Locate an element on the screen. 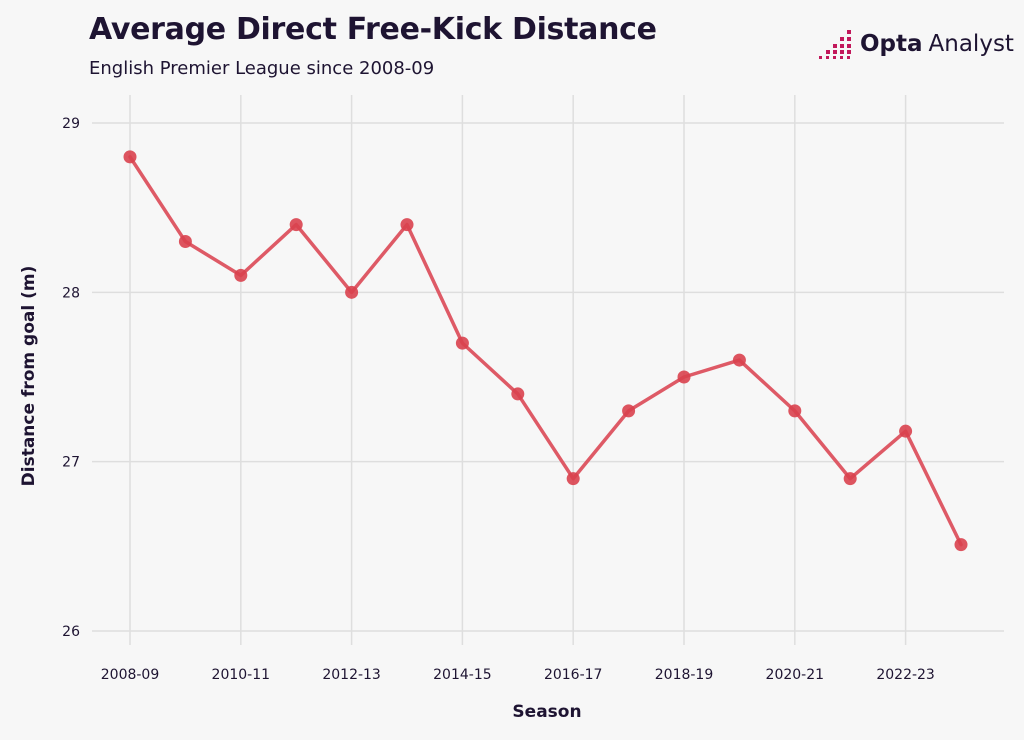 Image resolution: width=1024 pixels, height=740 pixels. y-tick-label: 28 is located at coordinates (71, 293).